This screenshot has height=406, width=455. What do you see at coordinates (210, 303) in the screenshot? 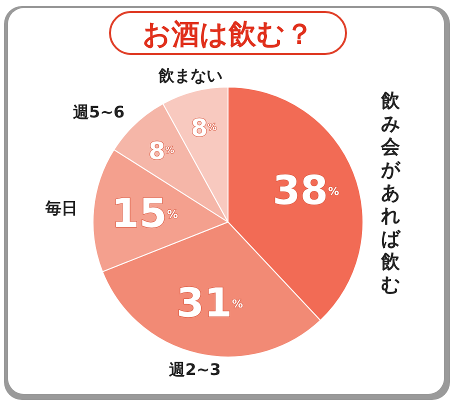
I see `data-label: 31%` at bounding box center [210, 303].